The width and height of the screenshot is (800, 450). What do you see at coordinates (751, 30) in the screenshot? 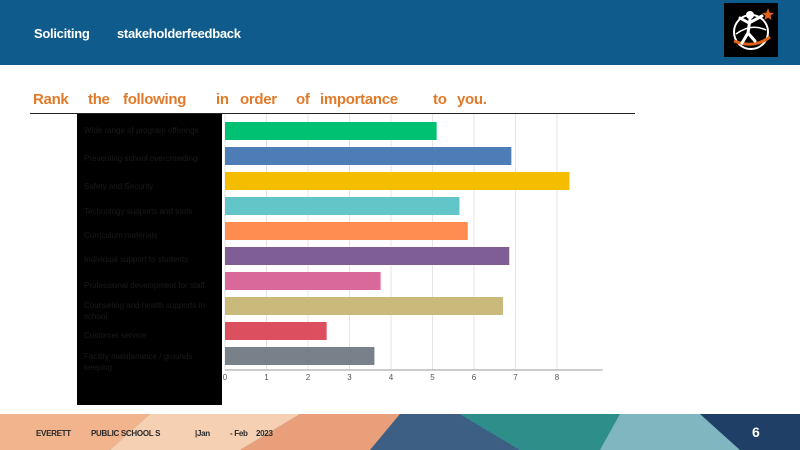
I see `school-district-logo-icon` at bounding box center [751, 30].